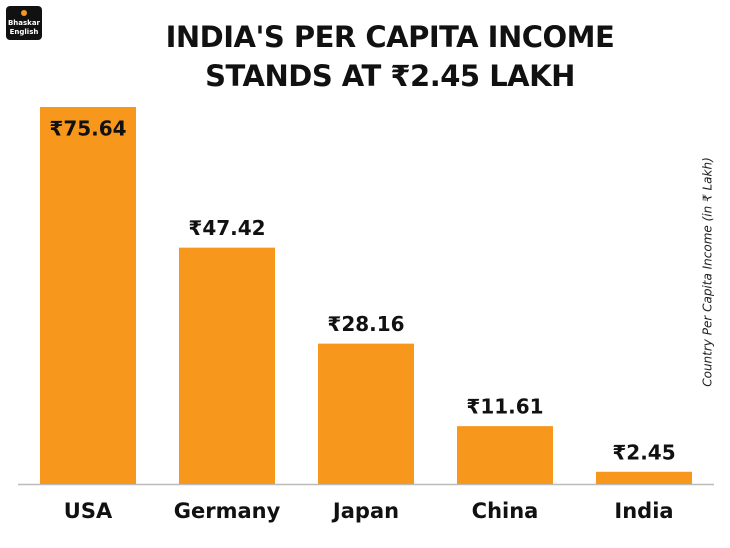  I want to click on value-label: ₹47.42, so click(226, 228).